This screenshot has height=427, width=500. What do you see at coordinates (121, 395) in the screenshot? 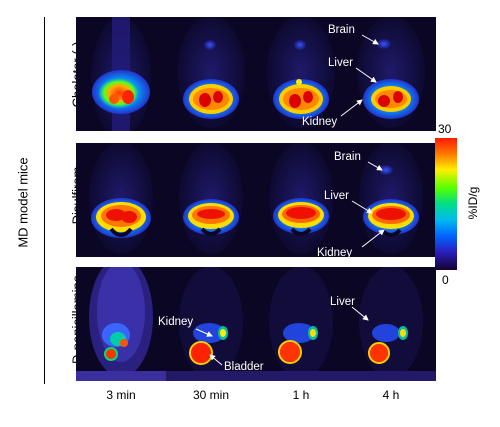
I see `column-label-3min: 3 min` at bounding box center [121, 395].